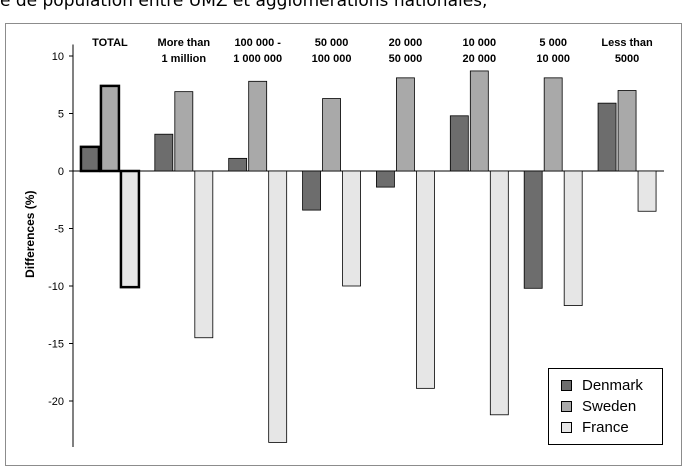 This screenshot has height=471, width=686. Describe the element at coordinates (184, 59) in the screenshot. I see `category-label: 1 million` at that location.